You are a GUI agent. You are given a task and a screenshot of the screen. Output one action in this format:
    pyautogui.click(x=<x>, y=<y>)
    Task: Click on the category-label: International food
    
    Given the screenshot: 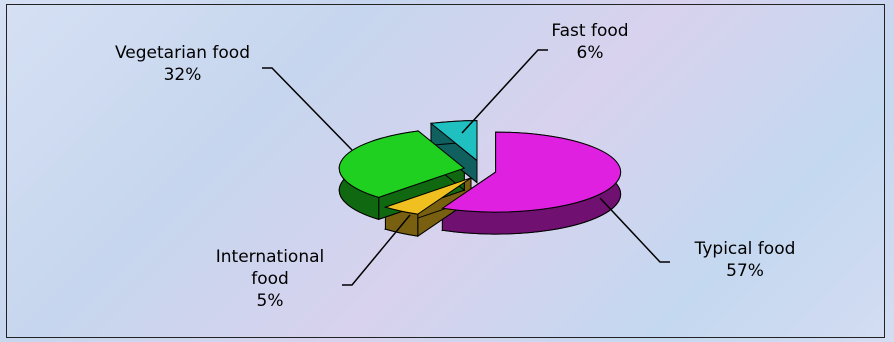 What is the action you would take?
    pyautogui.click(x=270, y=268)
    